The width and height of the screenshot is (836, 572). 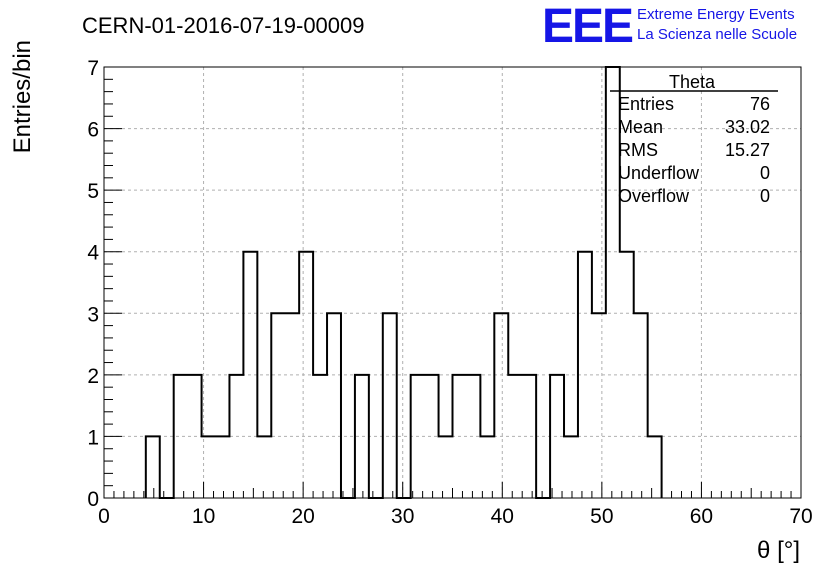 I want to click on y-tick-label: 1, so click(x=93, y=437).